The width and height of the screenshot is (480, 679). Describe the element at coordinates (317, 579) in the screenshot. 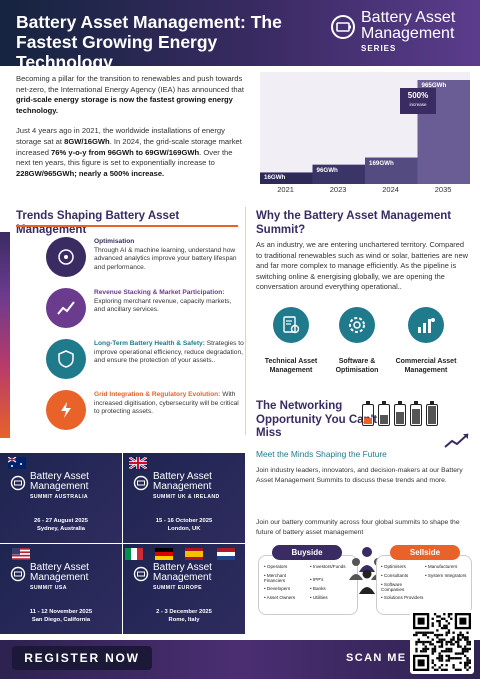

I see `audience-item: • IPP's` at that location.